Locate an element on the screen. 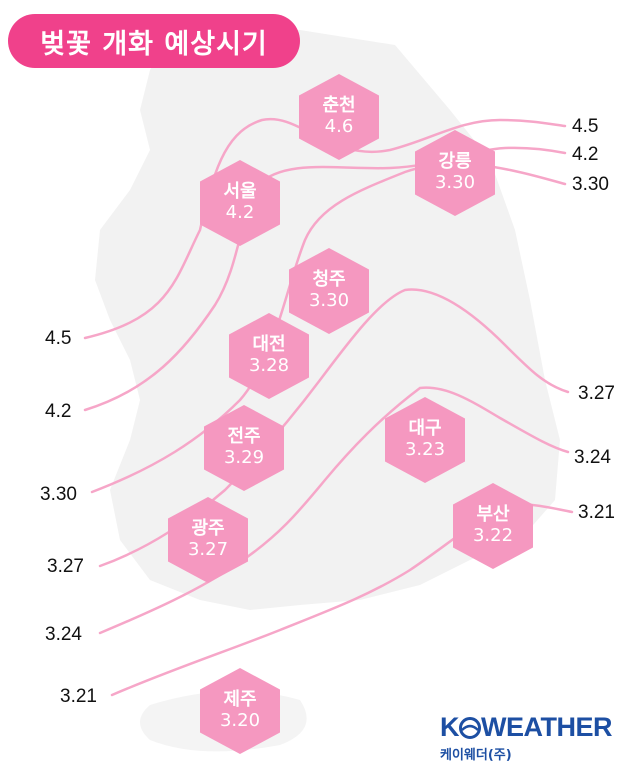 The height and width of the screenshot is (777, 640). city-name: 청주 is located at coordinates (329, 280).